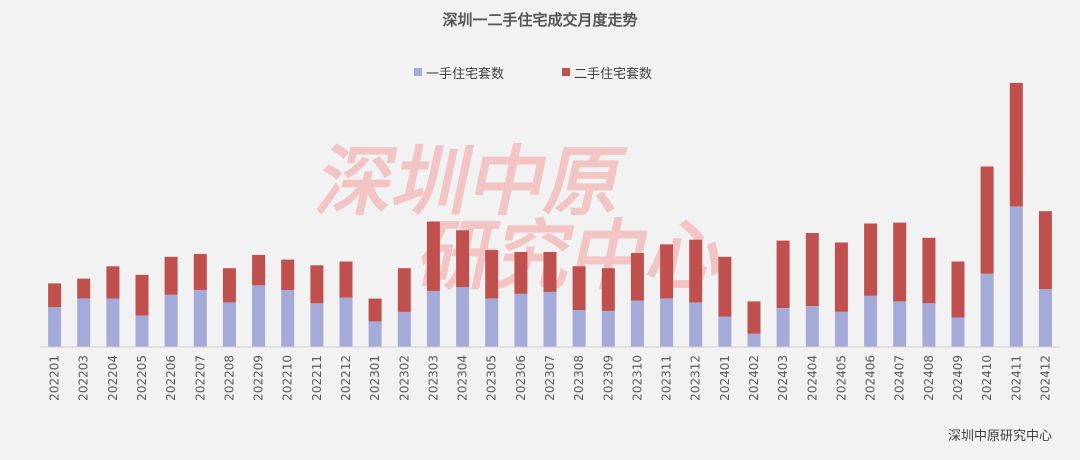  What do you see at coordinates (754, 378) in the screenshot?
I see `x-tick-label: 202402` at bounding box center [754, 378].